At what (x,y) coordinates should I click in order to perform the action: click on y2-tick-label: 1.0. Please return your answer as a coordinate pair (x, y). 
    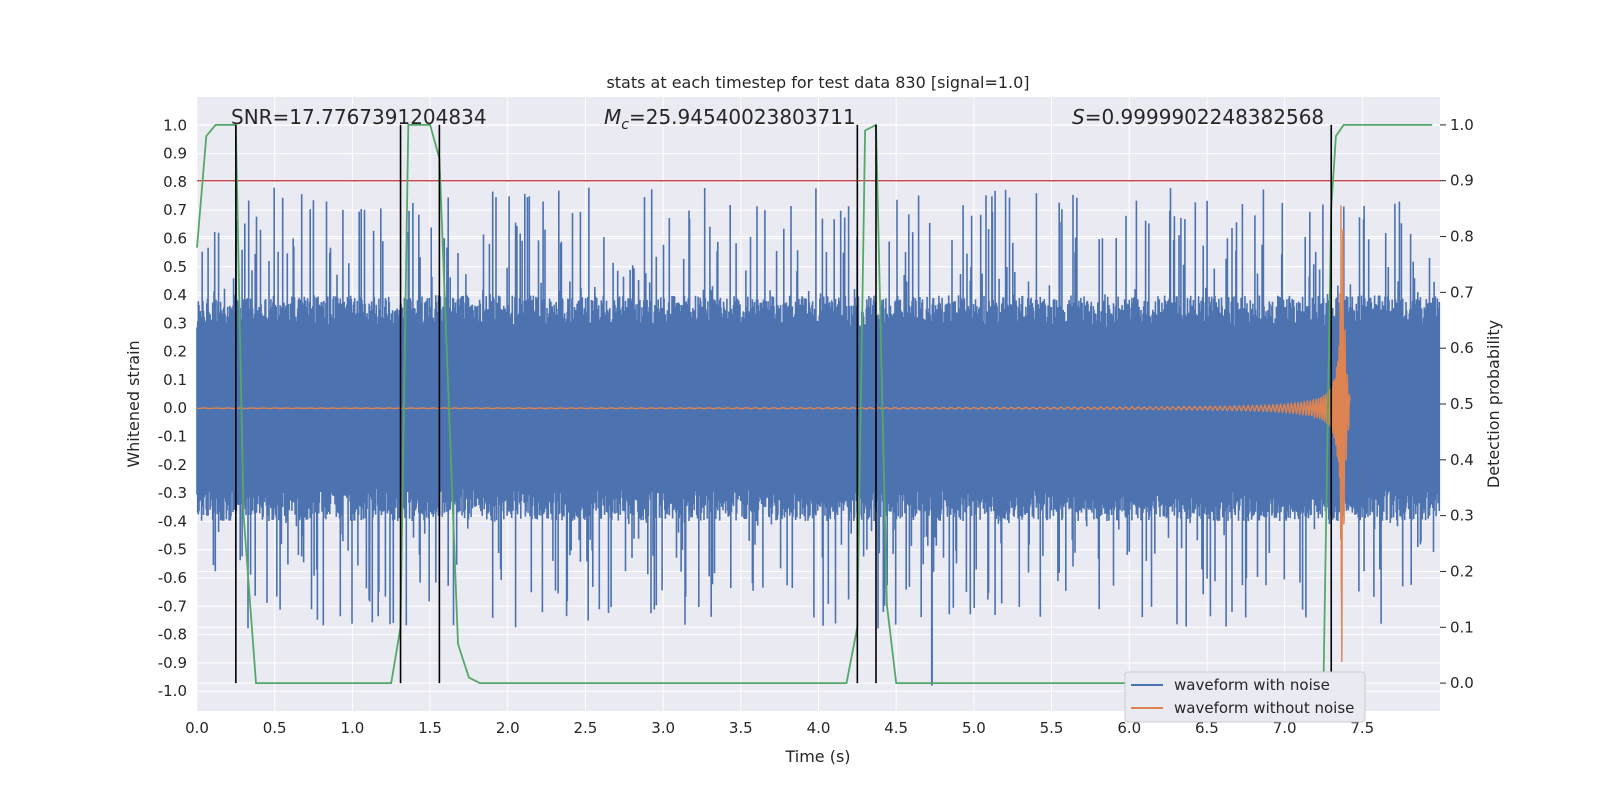
    Looking at the image, I should click on (1462, 125).